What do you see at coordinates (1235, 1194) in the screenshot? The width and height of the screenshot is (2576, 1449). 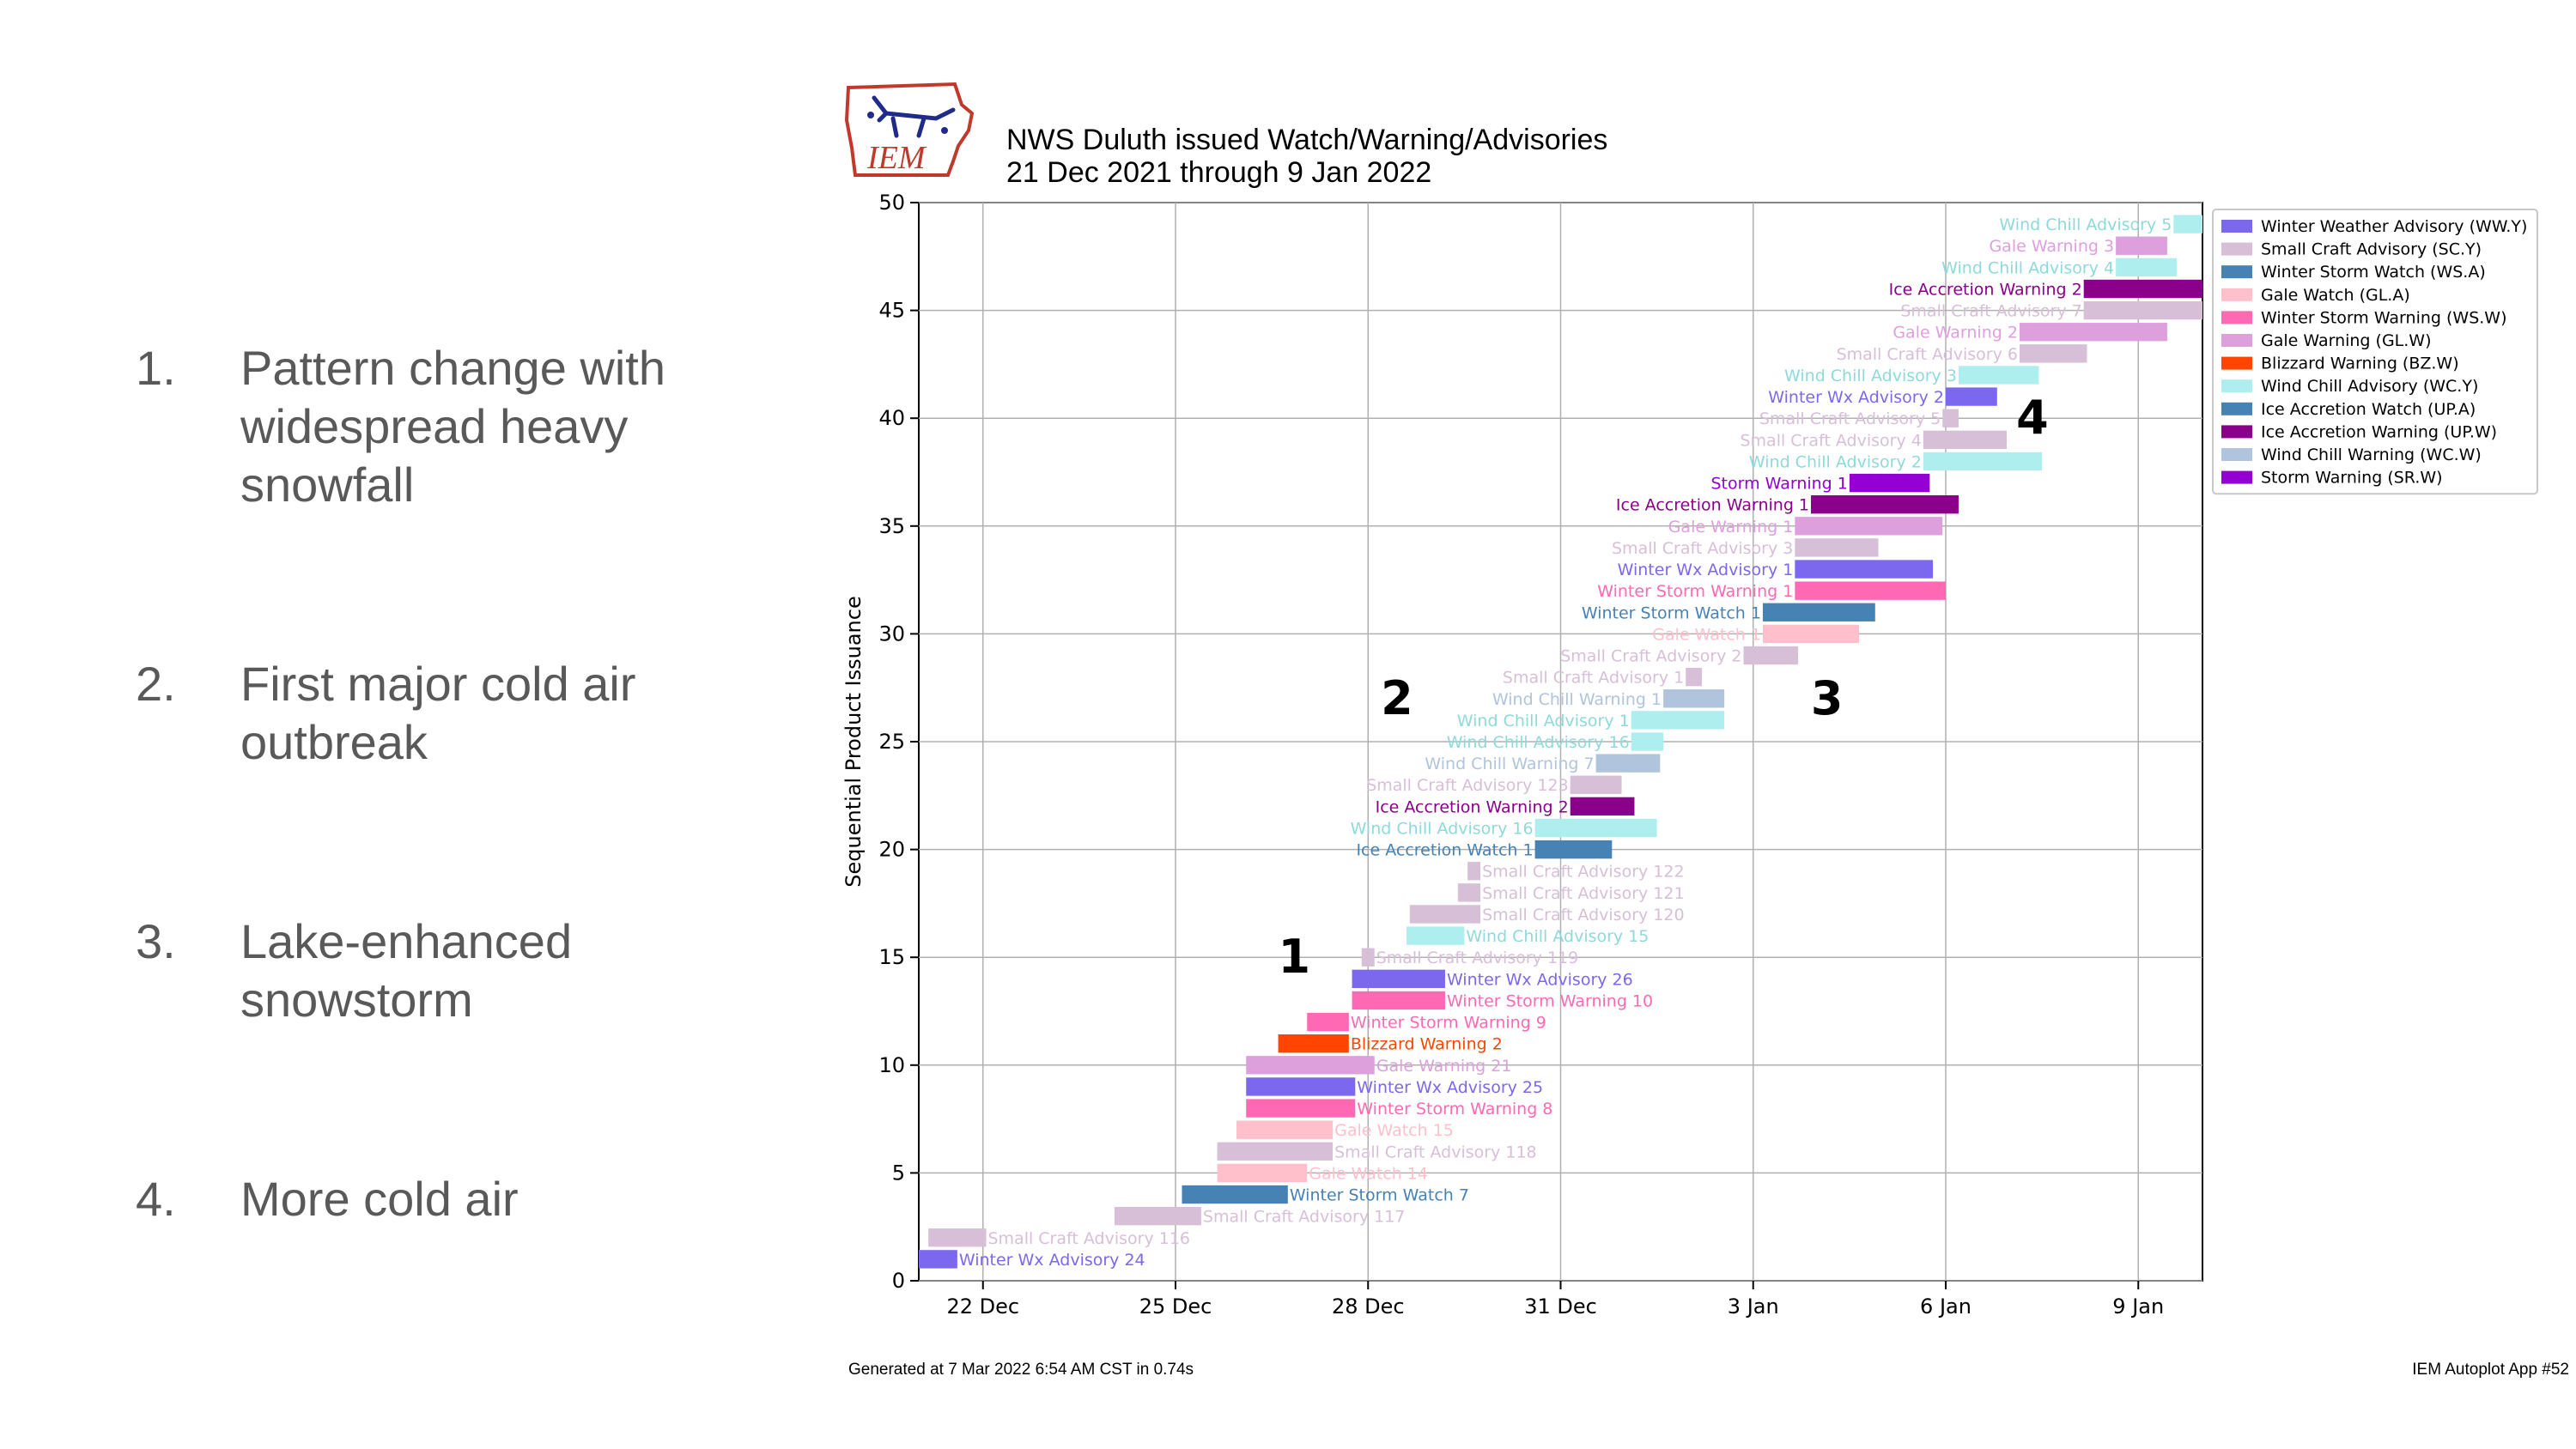 I see `bar-ws-a` at bounding box center [1235, 1194].